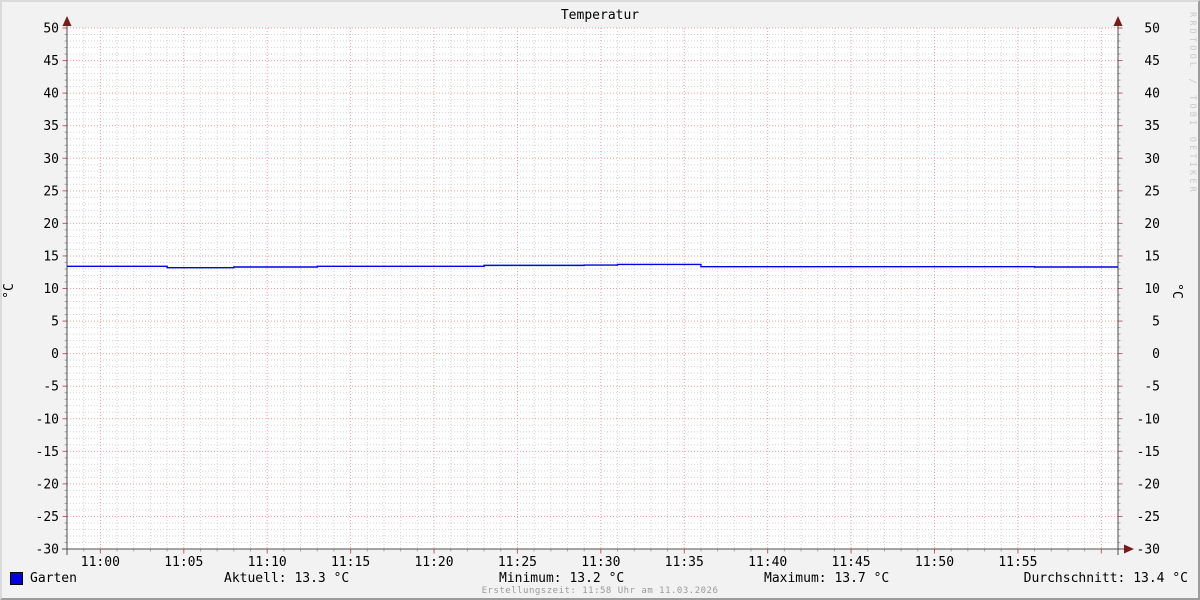 The width and height of the screenshot is (1200, 600). I want to click on y-tick-label-left: -5, so click(51, 387).